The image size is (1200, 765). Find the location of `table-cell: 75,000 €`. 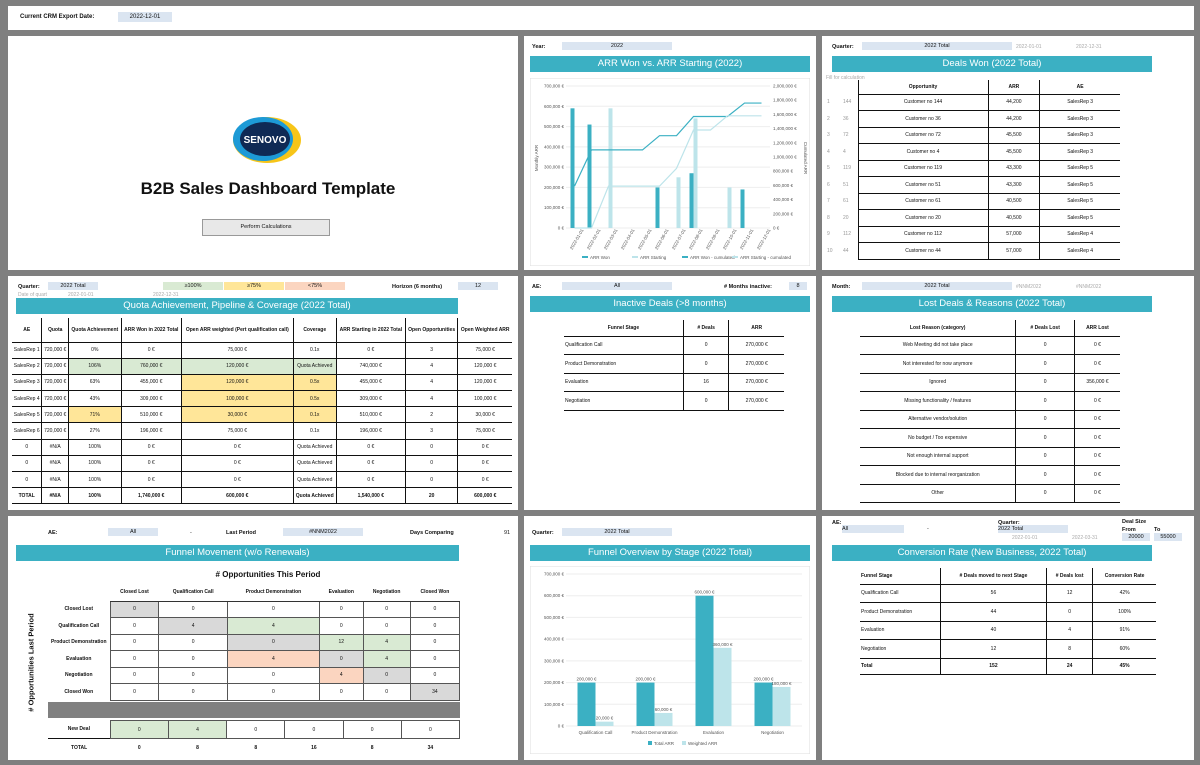

table-cell: 75,000 € is located at coordinates (484, 350).